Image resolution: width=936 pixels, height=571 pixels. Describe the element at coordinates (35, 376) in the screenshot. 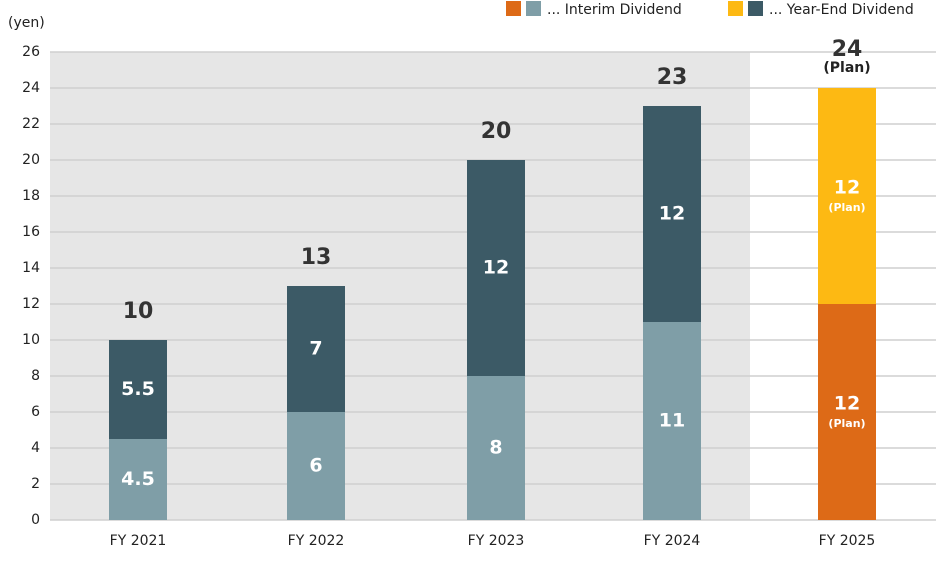

I see `y-tick-label: 8` at that location.